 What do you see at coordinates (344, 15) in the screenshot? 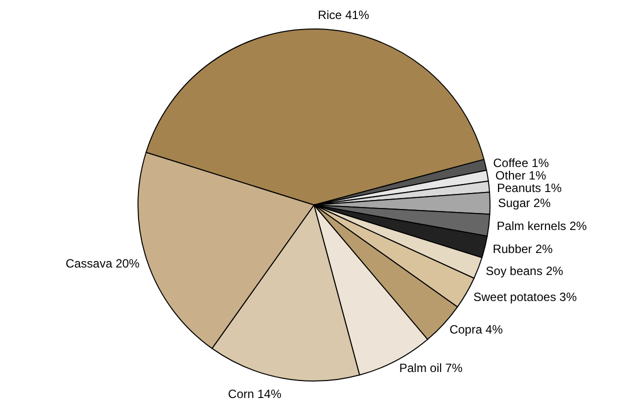
I see `slice-label: Rice 41%` at bounding box center [344, 15].